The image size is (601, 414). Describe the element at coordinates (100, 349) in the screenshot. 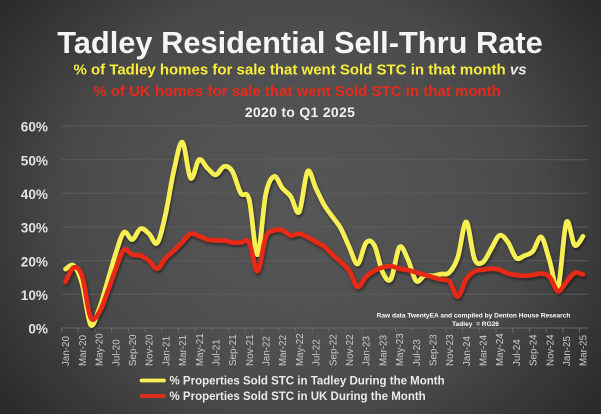

I see `svg-text: May-20` at that location.